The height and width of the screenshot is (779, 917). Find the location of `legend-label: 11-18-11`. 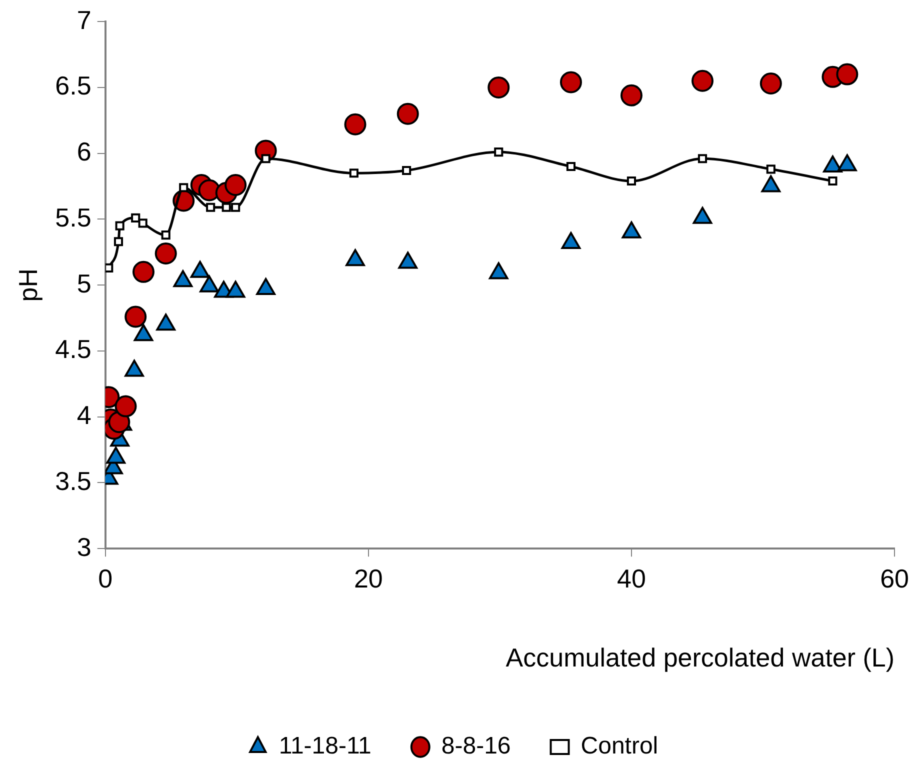

legend-label: 11-18-11 is located at coordinates (325, 746).